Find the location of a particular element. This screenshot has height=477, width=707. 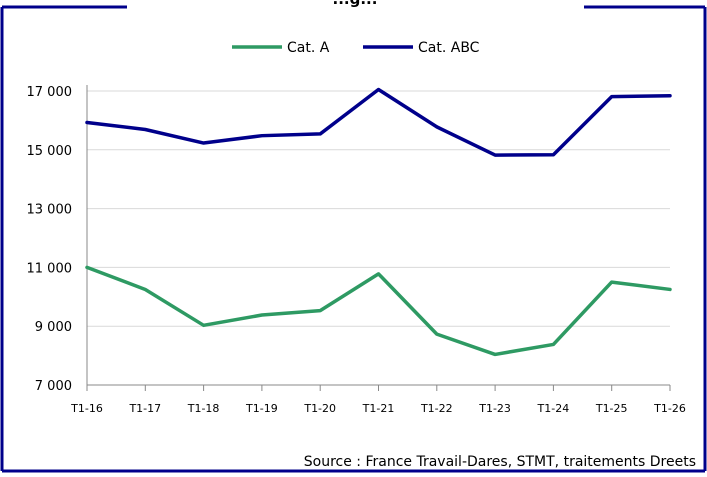

x-tick-label: T1-22 is located at coordinates (436, 408).